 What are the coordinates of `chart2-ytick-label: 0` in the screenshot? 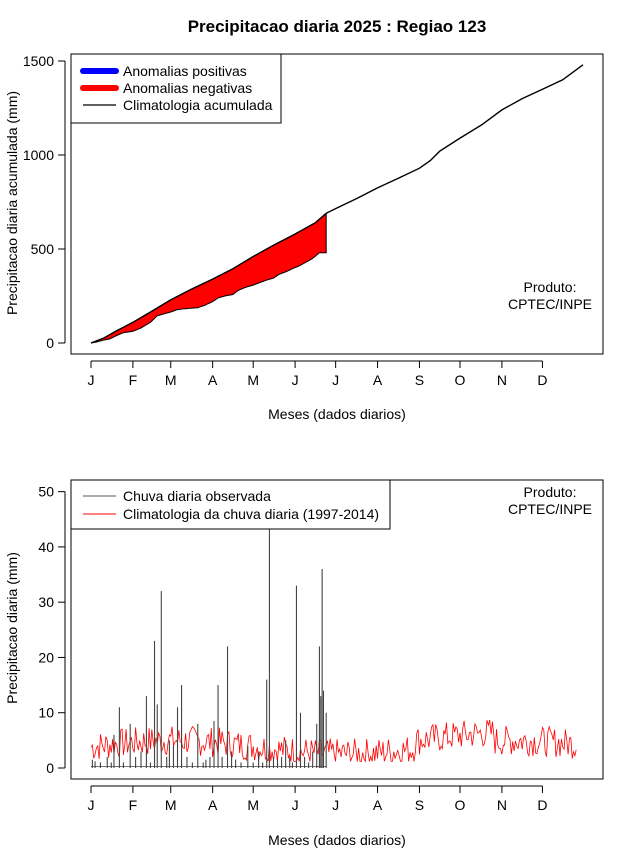 It's located at (50, 768).